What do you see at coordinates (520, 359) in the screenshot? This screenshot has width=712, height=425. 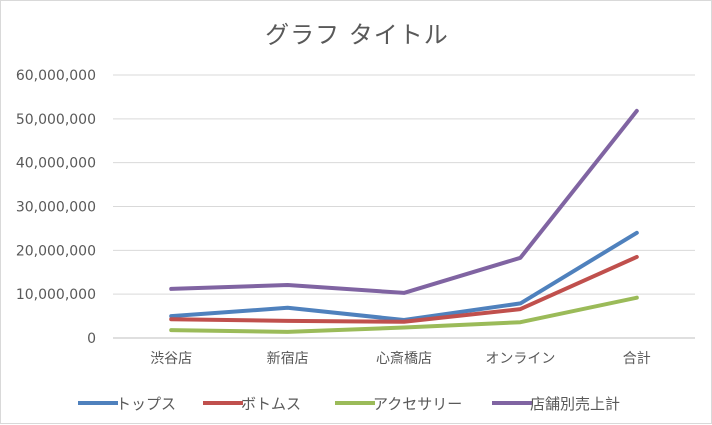 I see `x-tick-label: オンライン` at bounding box center [520, 359].